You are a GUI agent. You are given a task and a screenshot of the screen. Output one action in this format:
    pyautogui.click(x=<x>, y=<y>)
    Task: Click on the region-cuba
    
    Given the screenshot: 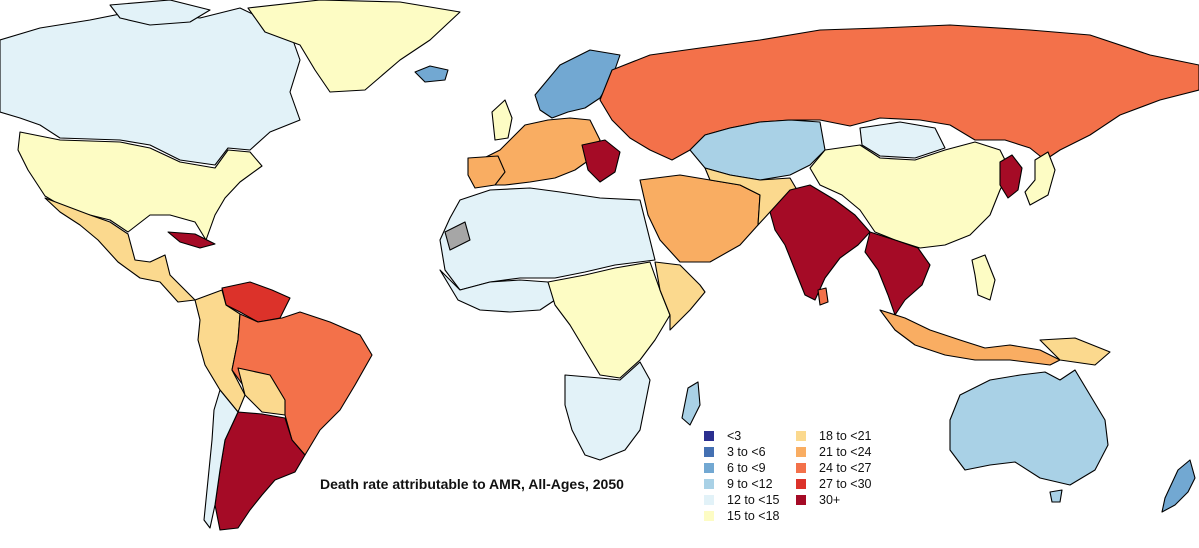 What is the action you would take?
    pyautogui.click(x=191, y=240)
    